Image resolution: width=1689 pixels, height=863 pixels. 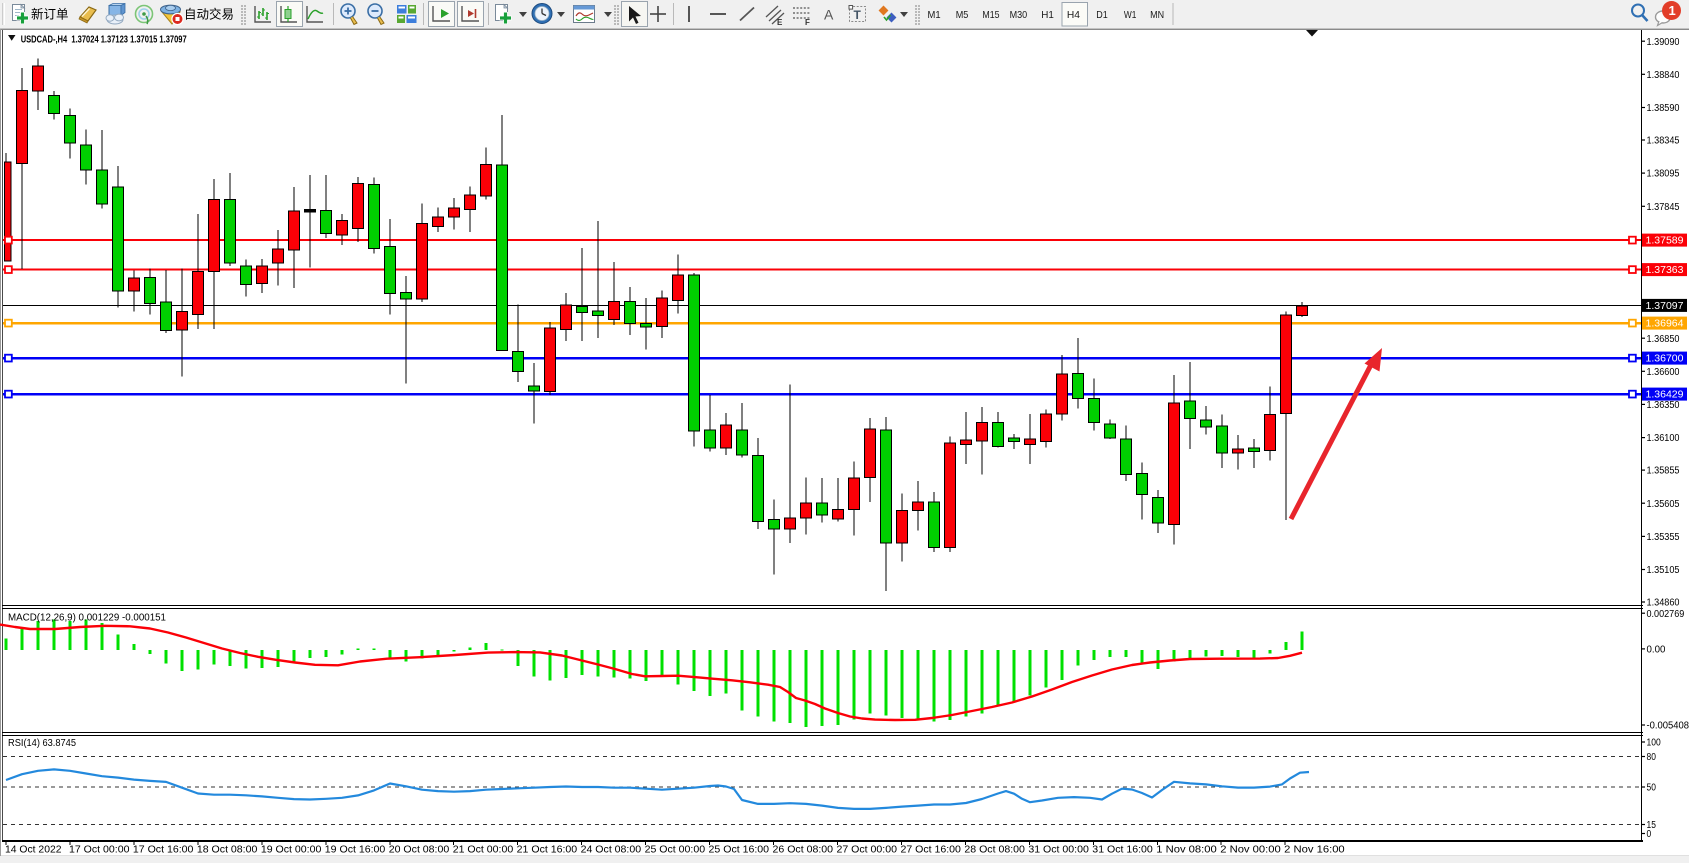 What do you see at coordinates (1665, 306) in the screenshot?
I see `svg-text: 1.37097` at bounding box center [1665, 306].